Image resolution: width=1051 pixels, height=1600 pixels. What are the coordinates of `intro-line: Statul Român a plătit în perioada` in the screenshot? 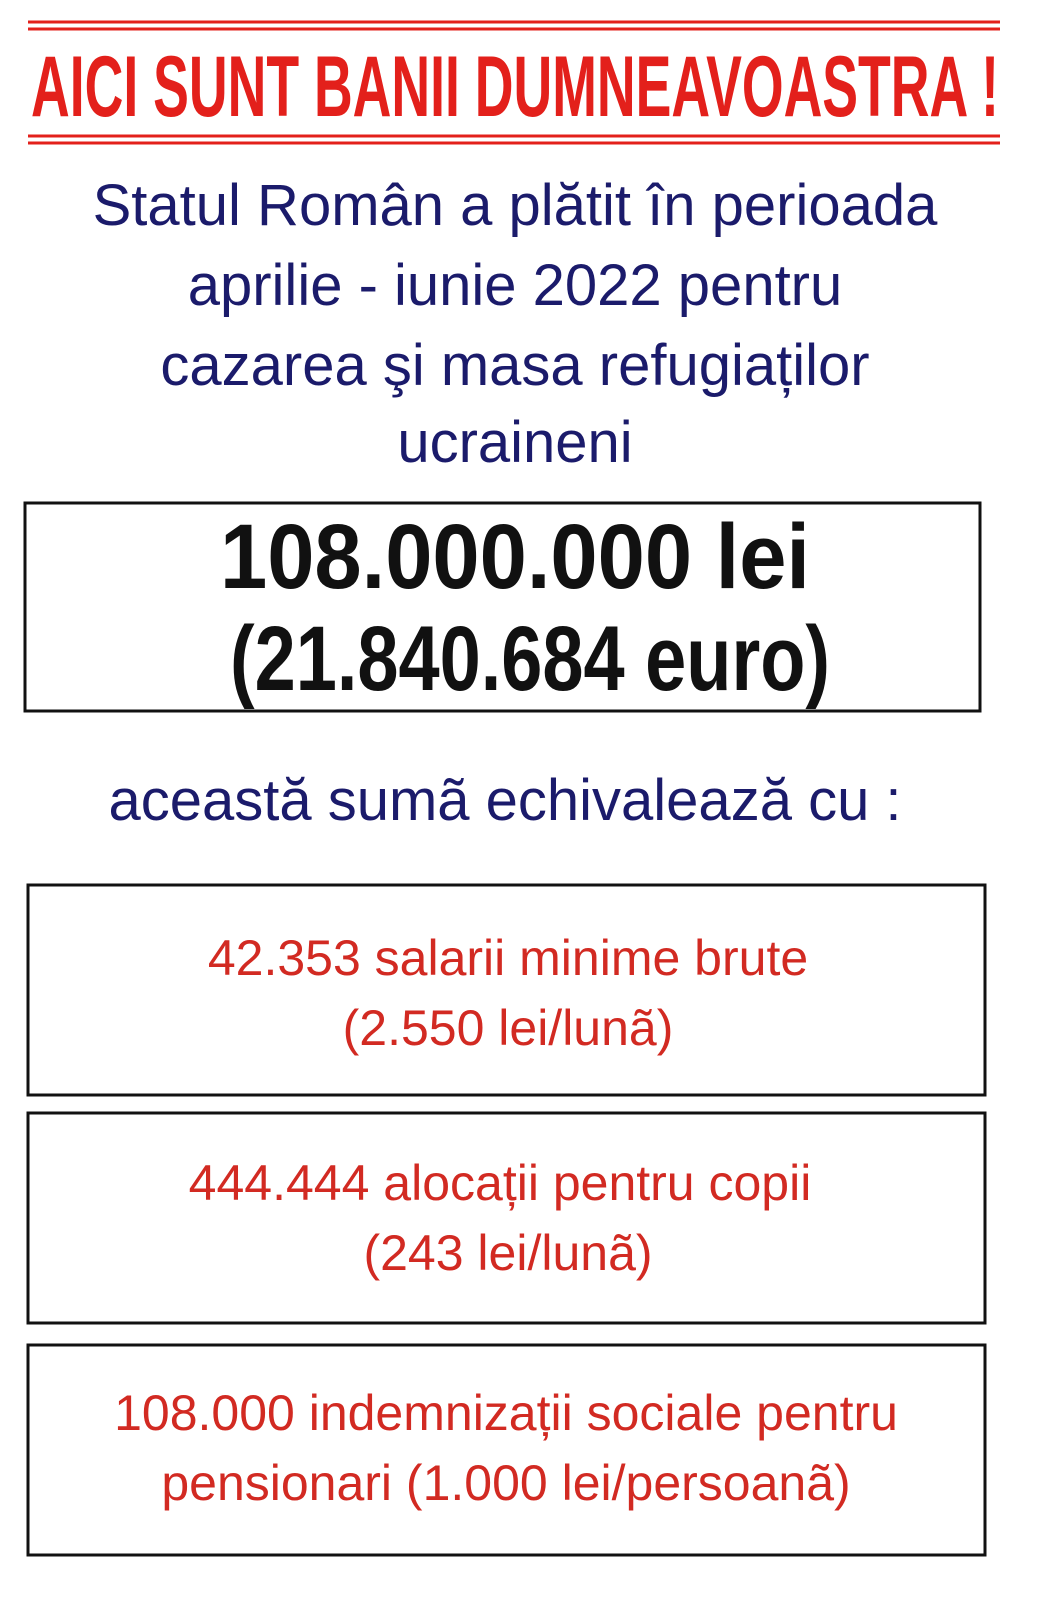 It's located at (515, 205).